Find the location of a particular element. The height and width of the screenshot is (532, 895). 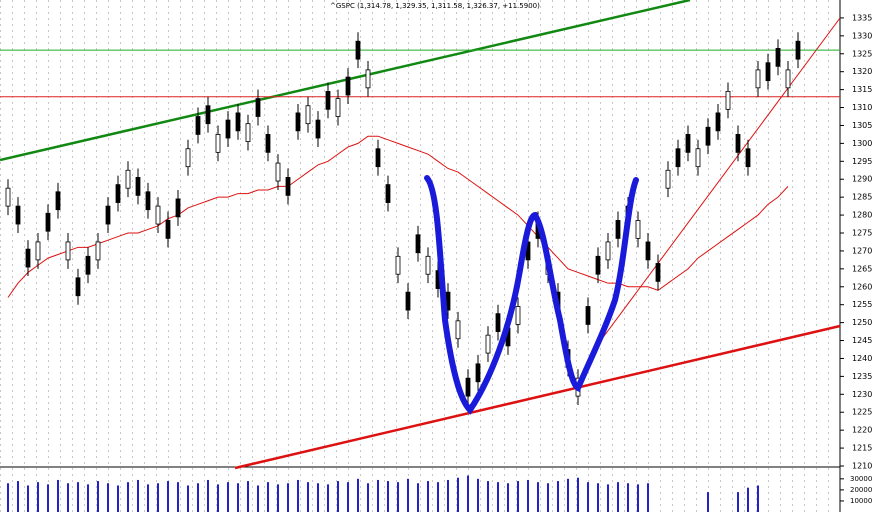

y-tick-label: 1215 is located at coordinates (862, 448).